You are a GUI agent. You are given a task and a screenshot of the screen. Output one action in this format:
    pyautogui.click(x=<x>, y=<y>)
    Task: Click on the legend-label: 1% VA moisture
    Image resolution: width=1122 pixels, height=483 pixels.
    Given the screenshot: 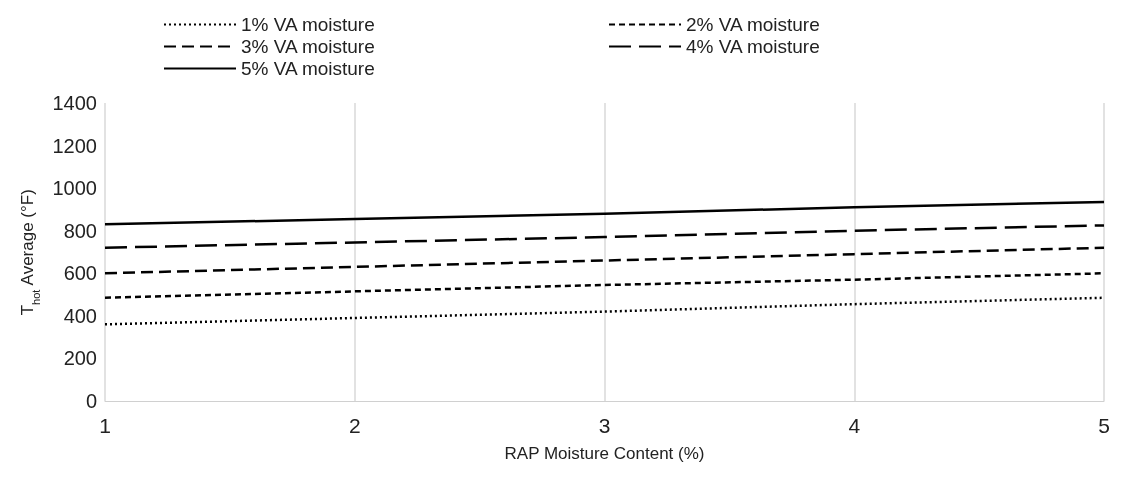 What is the action you would take?
    pyautogui.click(x=308, y=24)
    